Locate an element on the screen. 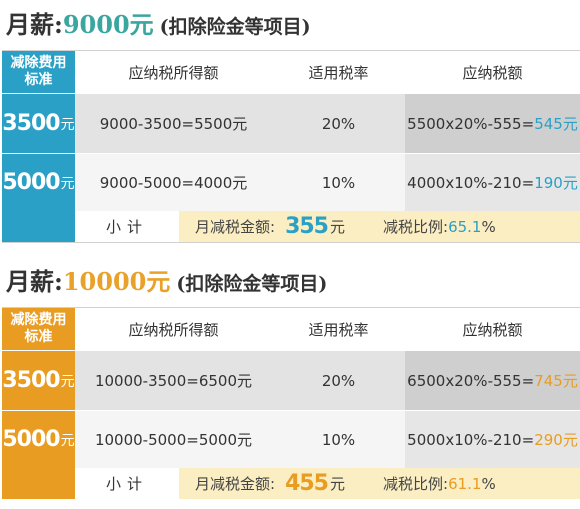  tax-value: 545元 is located at coordinates (556, 124).